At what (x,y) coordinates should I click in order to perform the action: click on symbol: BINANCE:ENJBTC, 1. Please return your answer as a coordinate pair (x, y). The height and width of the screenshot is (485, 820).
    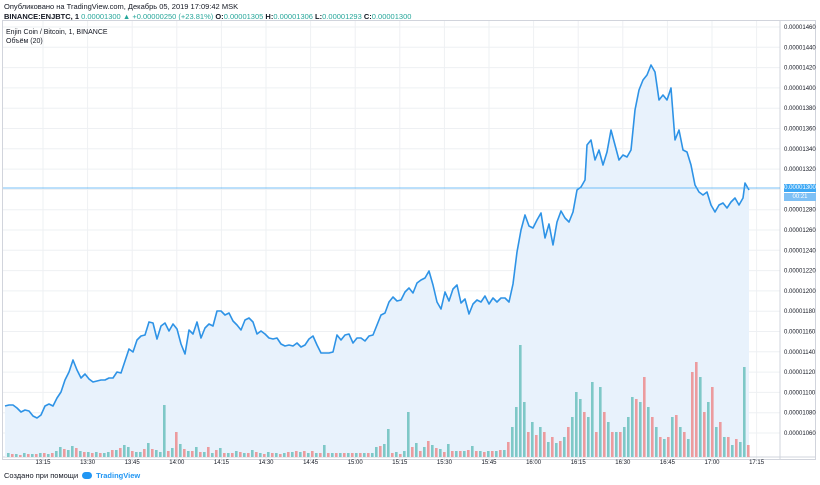
    Looking at the image, I should click on (42, 16).